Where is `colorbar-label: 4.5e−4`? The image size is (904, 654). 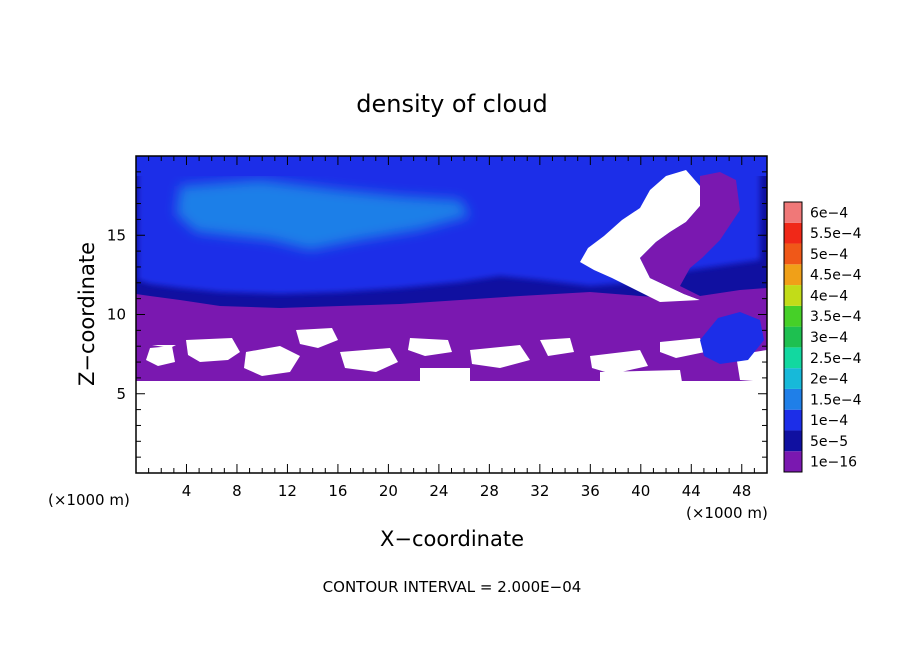
colorbar-label: 4.5e−4 is located at coordinates (836, 276).